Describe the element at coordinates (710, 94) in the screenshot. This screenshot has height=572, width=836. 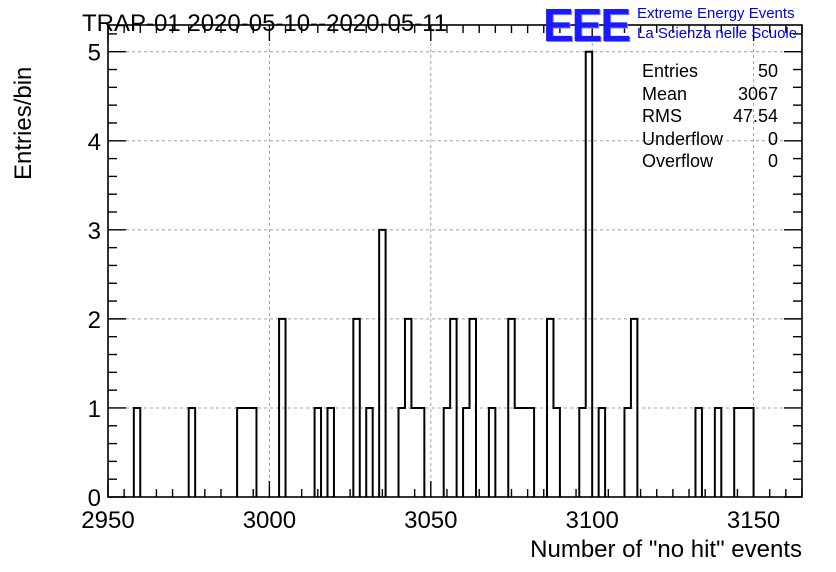
I see `stat-mean: Mean 3067` at that location.